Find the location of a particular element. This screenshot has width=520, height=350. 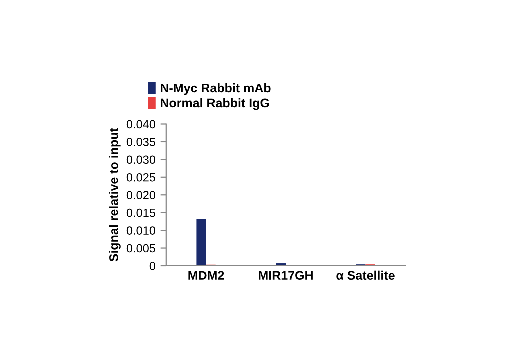

y-tick-label: 0.040 is located at coordinates (141, 124).